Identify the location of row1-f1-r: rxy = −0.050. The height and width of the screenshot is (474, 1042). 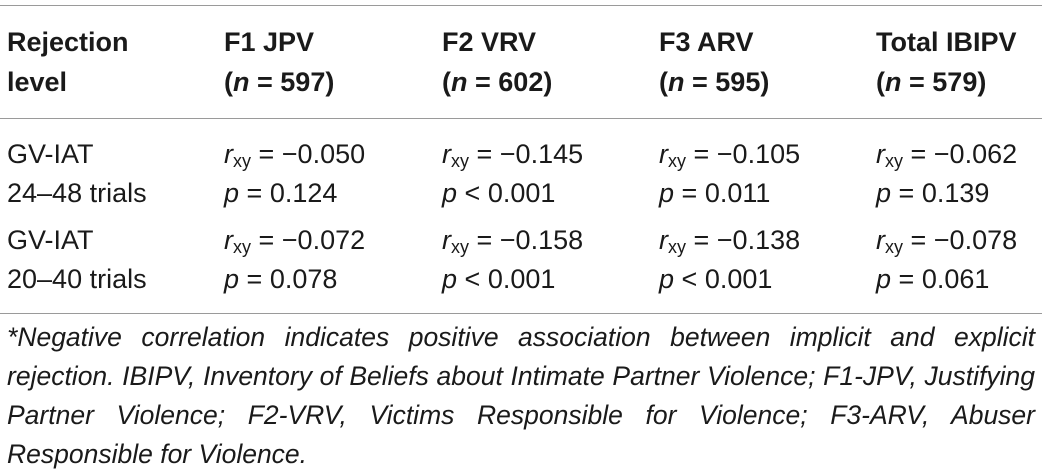
(294, 154).